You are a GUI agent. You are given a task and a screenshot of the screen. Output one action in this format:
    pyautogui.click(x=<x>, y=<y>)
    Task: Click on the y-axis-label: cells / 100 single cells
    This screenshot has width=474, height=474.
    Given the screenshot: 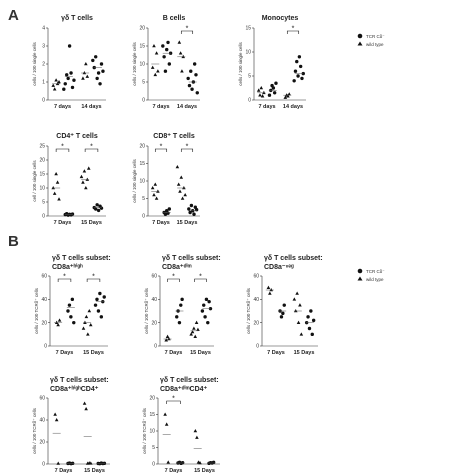 What is the action you would take?
    pyautogui.click(x=240, y=63)
    